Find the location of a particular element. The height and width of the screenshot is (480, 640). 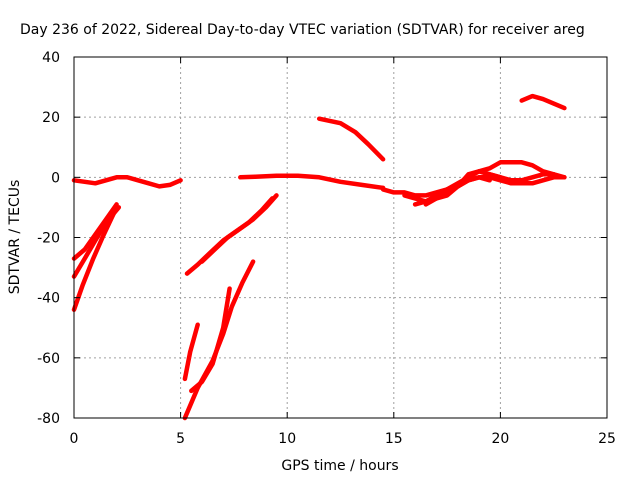

y-tick-label: -40 is located at coordinates (48, 299).